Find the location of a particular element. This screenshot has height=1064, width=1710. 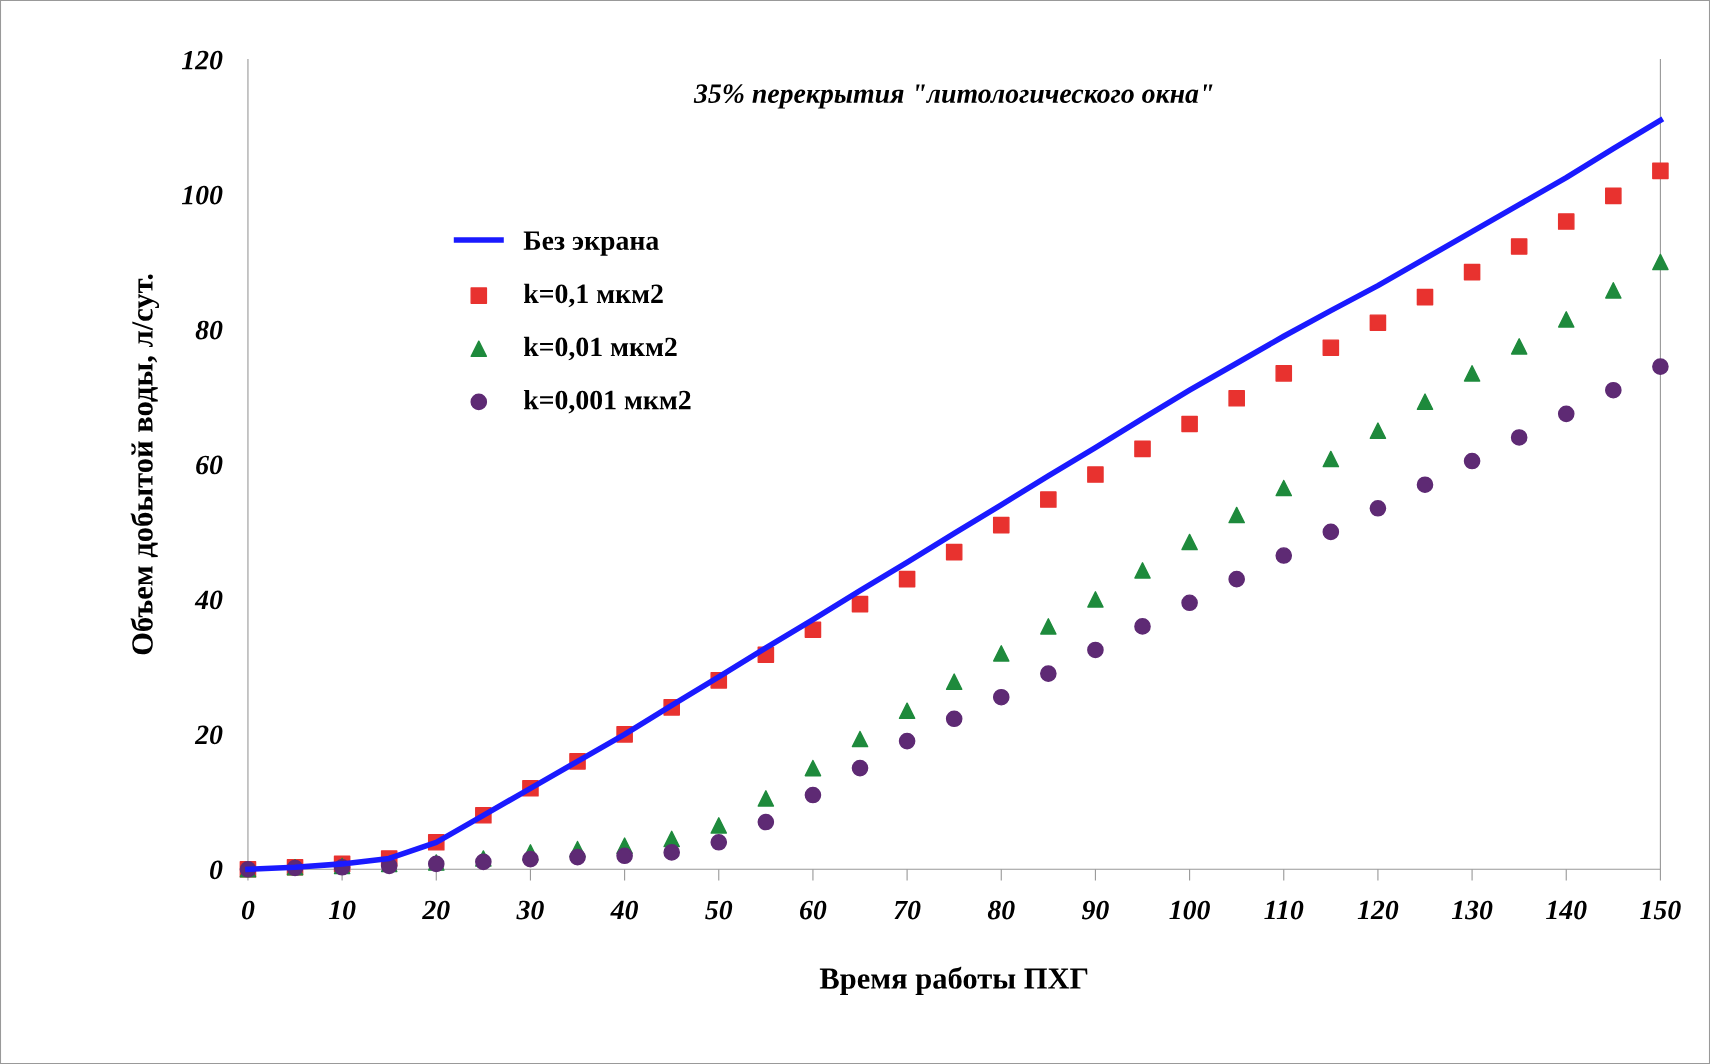

x-tick-label: 20 is located at coordinates (436, 910).